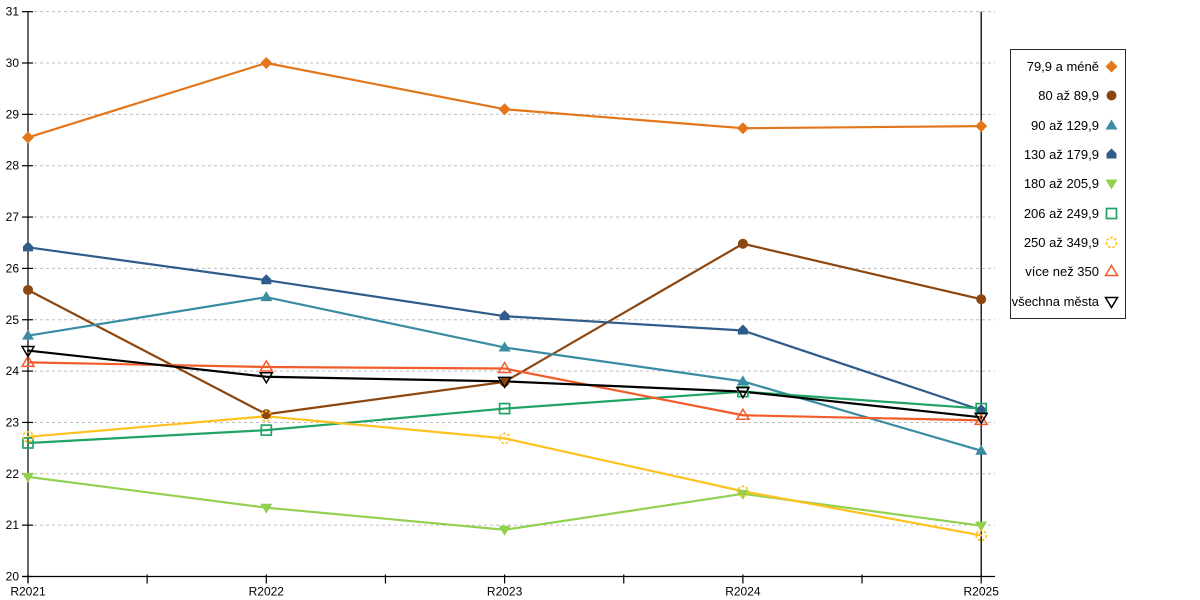 The image size is (1200, 600). I want to click on triangle-down-open-legend-icon, so click(1111, 302).